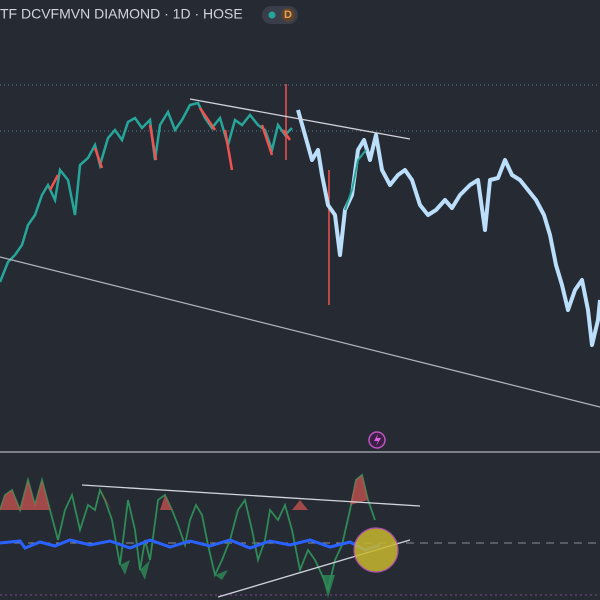 The height and width of the screenshot is (600, 600). What do you see at coordinates (376, 550) in the screenshot?
I see `highlight-circle` at bounding box center [376, 550].